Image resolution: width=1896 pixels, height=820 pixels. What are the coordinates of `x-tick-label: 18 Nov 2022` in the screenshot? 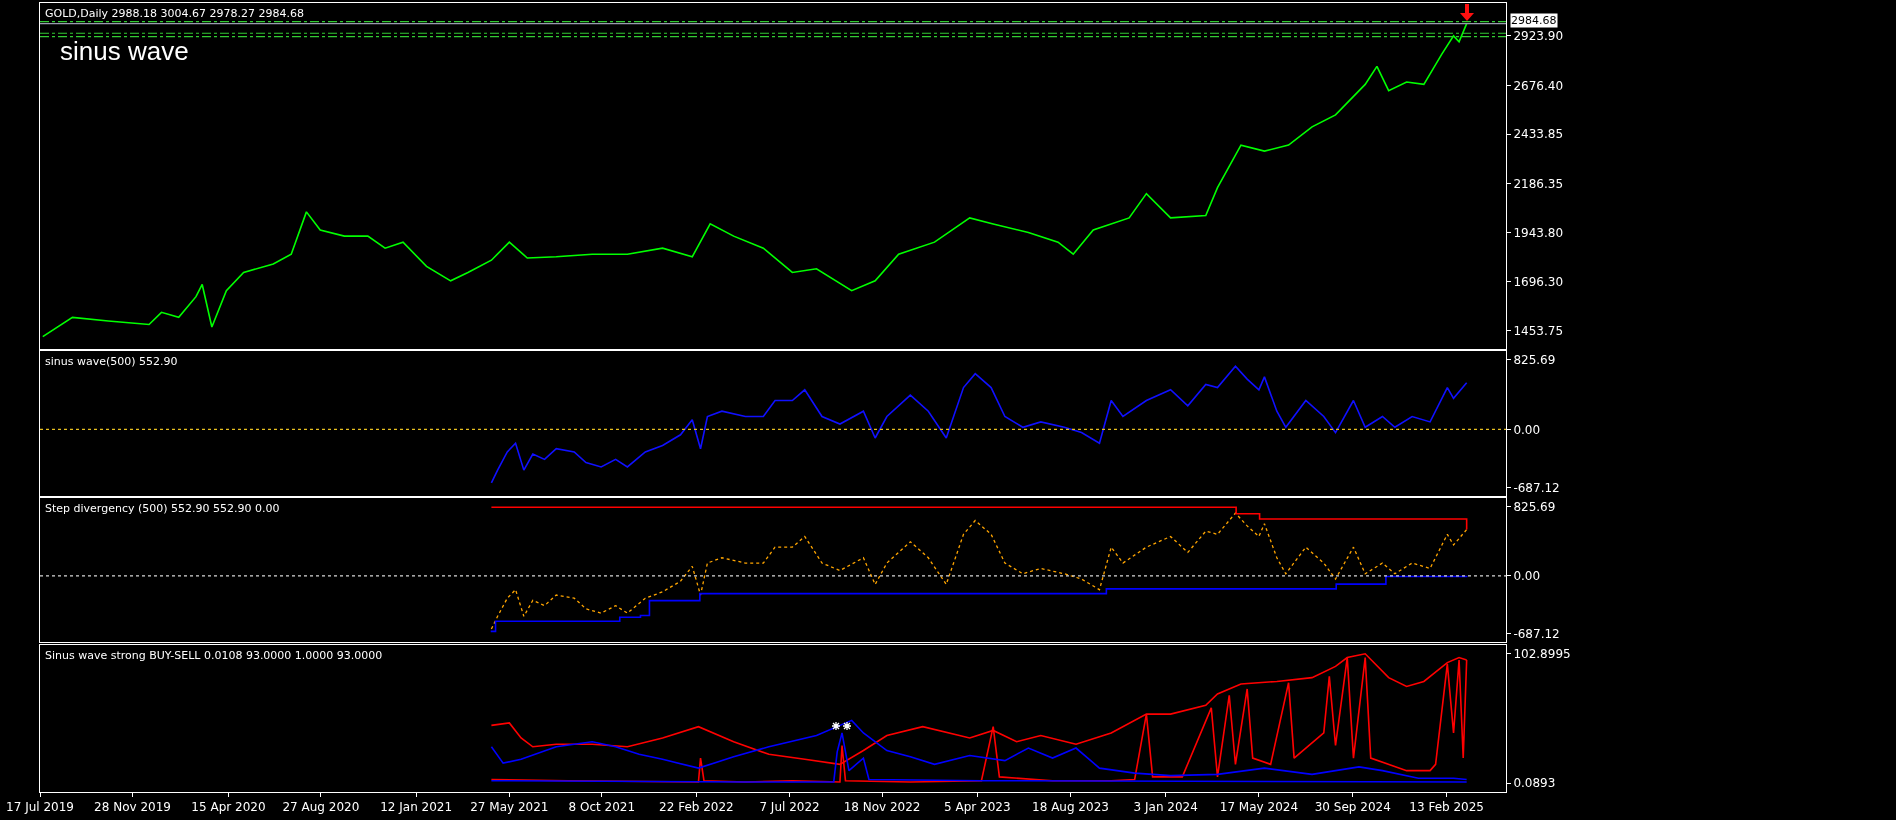 It's located at (882, 807).